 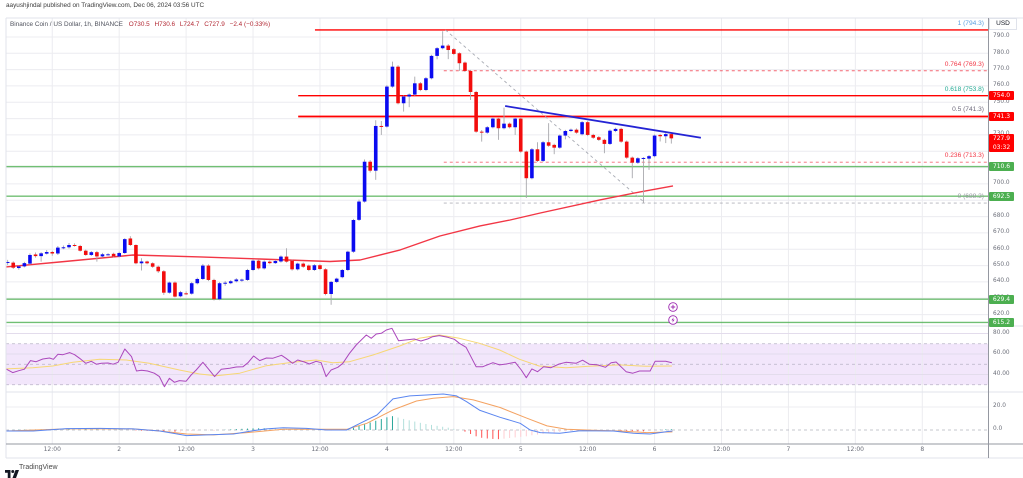 What do you see at coordinates (654, 449) in the screenshot?
I see `time-tick-label: 6` at bounding box center [654, 449].